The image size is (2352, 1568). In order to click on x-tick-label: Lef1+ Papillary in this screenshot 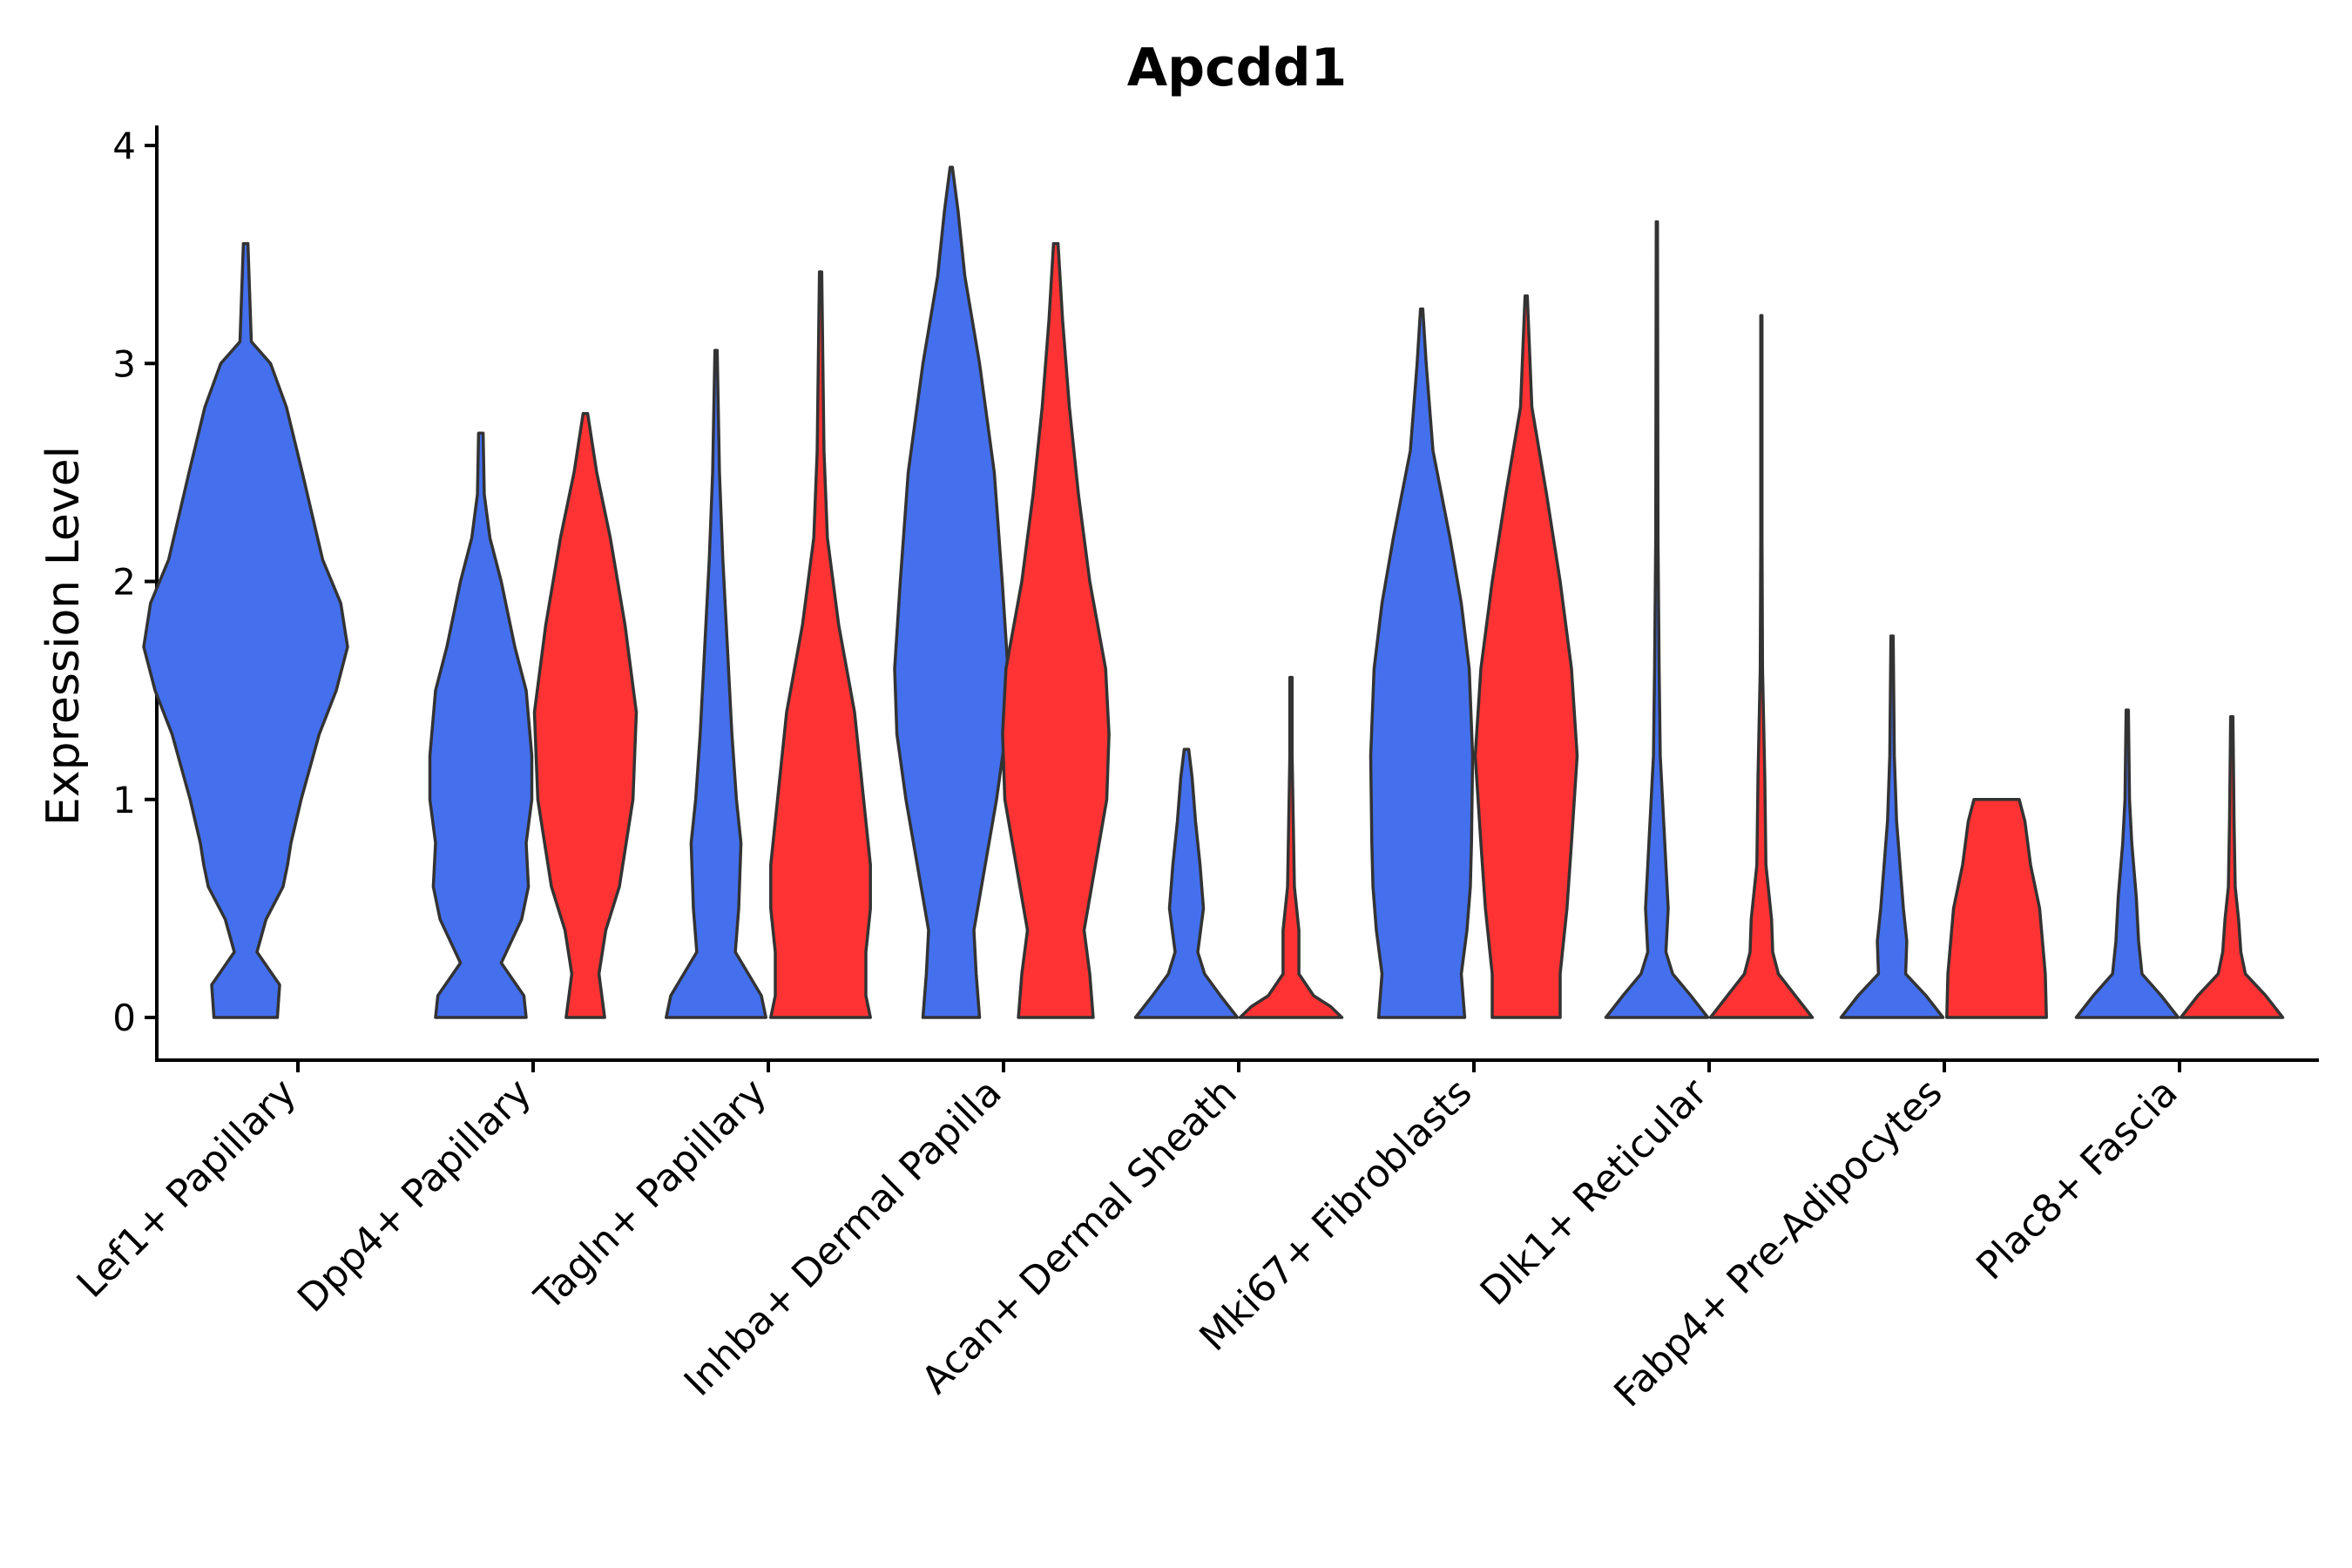, I will do `click(187, 1189)`.